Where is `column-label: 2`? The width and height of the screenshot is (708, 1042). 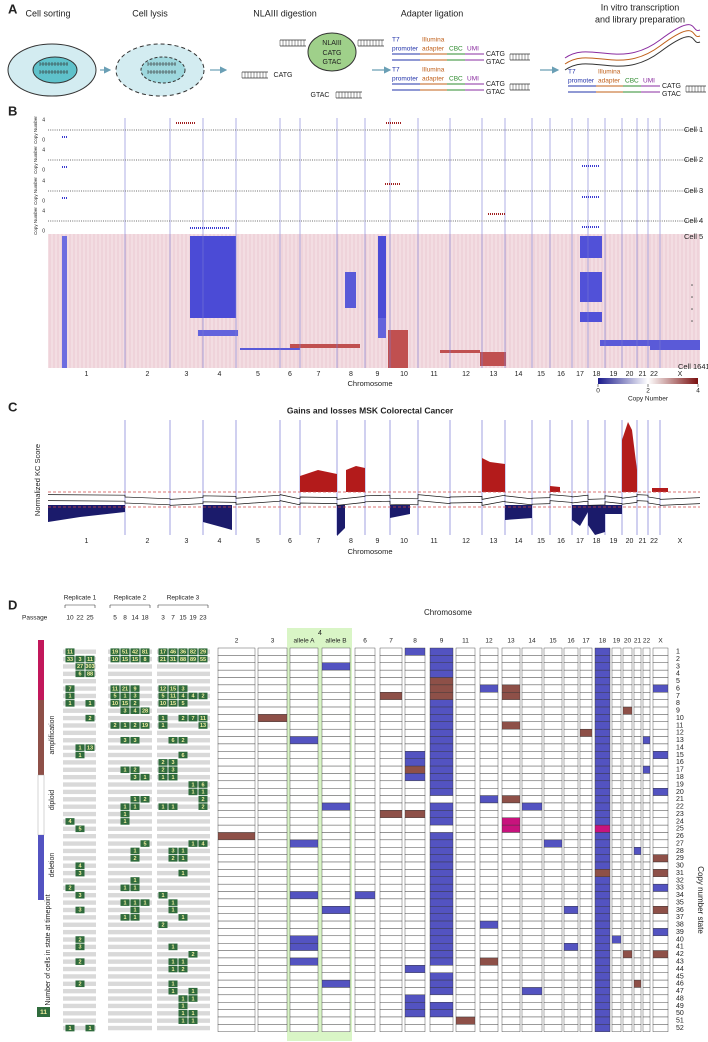
column-label: 2 is located at coordinates (237, 641).